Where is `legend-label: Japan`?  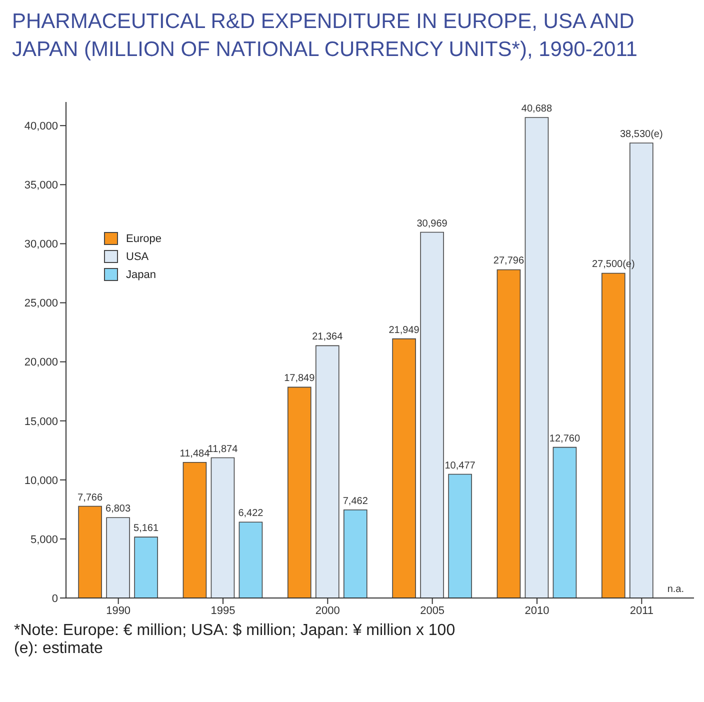
legend-label: Japan is located at coordinates (141, 274).